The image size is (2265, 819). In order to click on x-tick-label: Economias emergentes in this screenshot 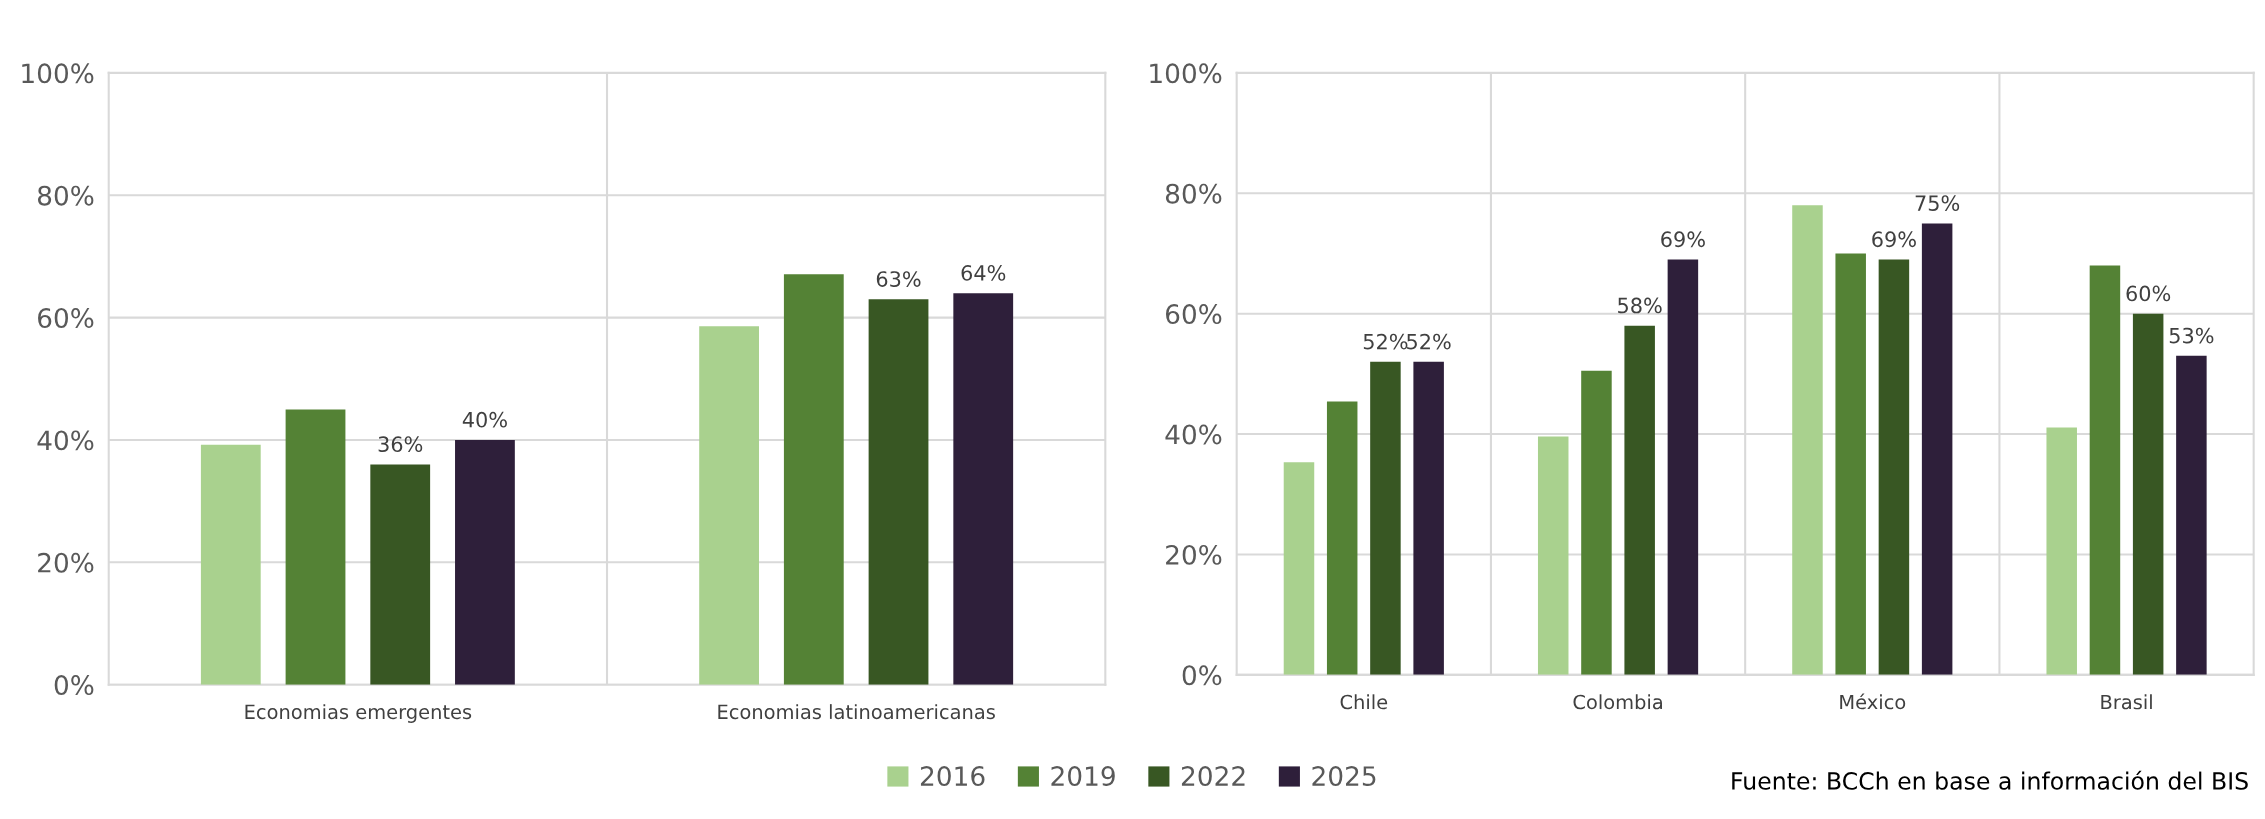, I will do `click(358, 713)`.